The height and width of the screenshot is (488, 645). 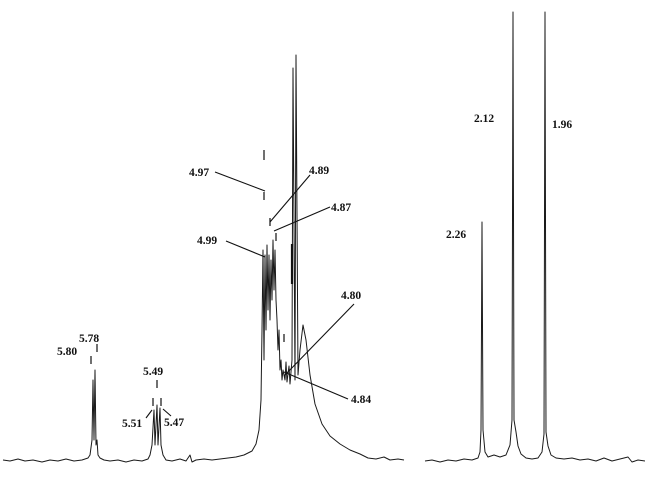 What do you see at coordinates (351, 296) in the screenshot?
I see `peak-label-4-80: 4.80` at bounding box center [351, 296].